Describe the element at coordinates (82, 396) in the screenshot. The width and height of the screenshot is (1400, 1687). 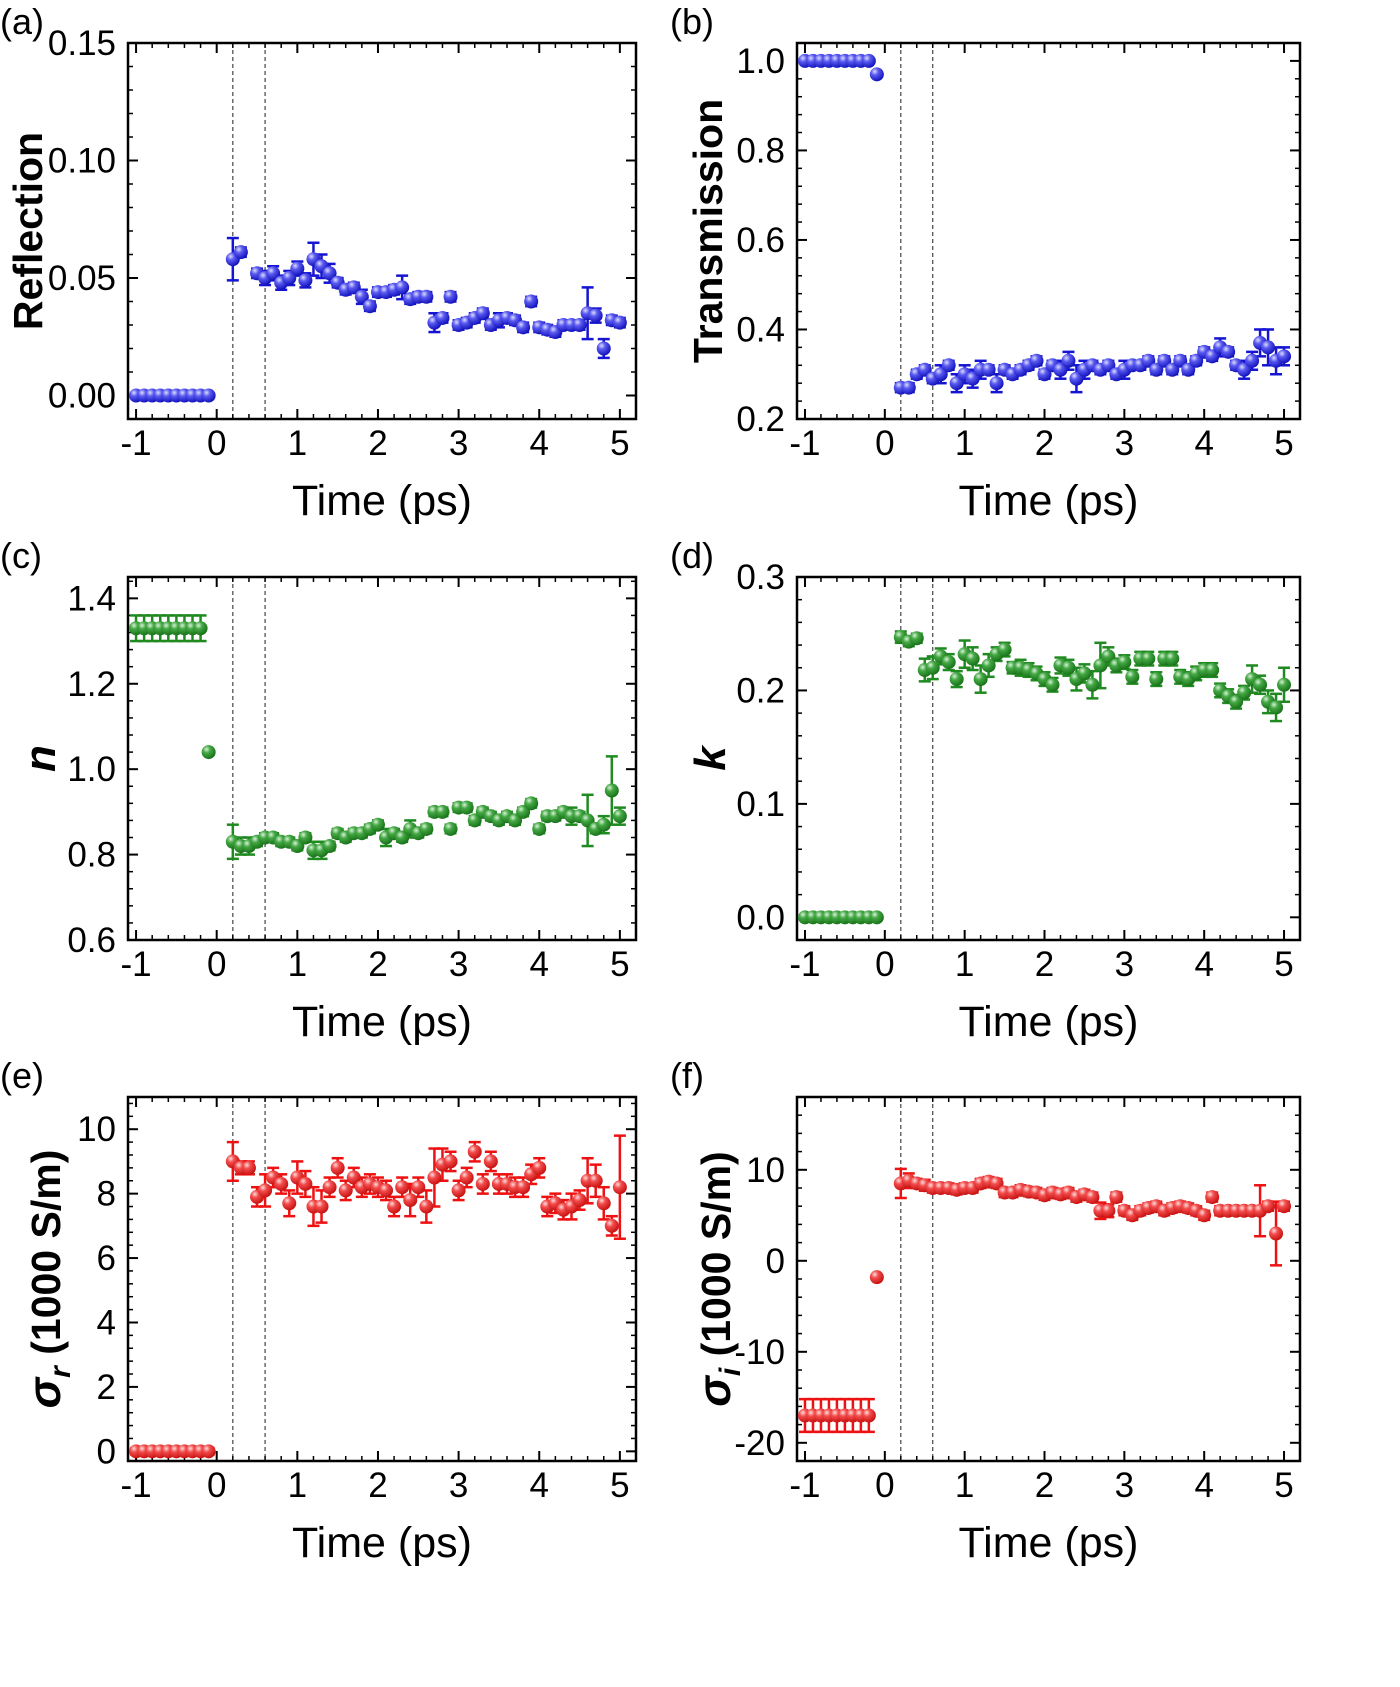
I see `y-tick-label: 0.00` at that location.